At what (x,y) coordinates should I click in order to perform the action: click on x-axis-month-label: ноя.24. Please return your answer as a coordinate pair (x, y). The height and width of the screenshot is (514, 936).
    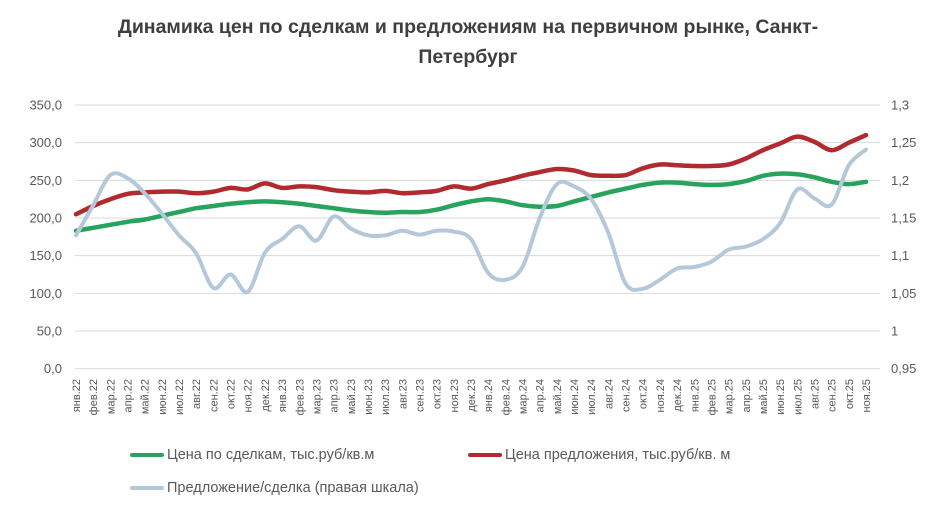
    Looking at the image, I should click on (661, 395).